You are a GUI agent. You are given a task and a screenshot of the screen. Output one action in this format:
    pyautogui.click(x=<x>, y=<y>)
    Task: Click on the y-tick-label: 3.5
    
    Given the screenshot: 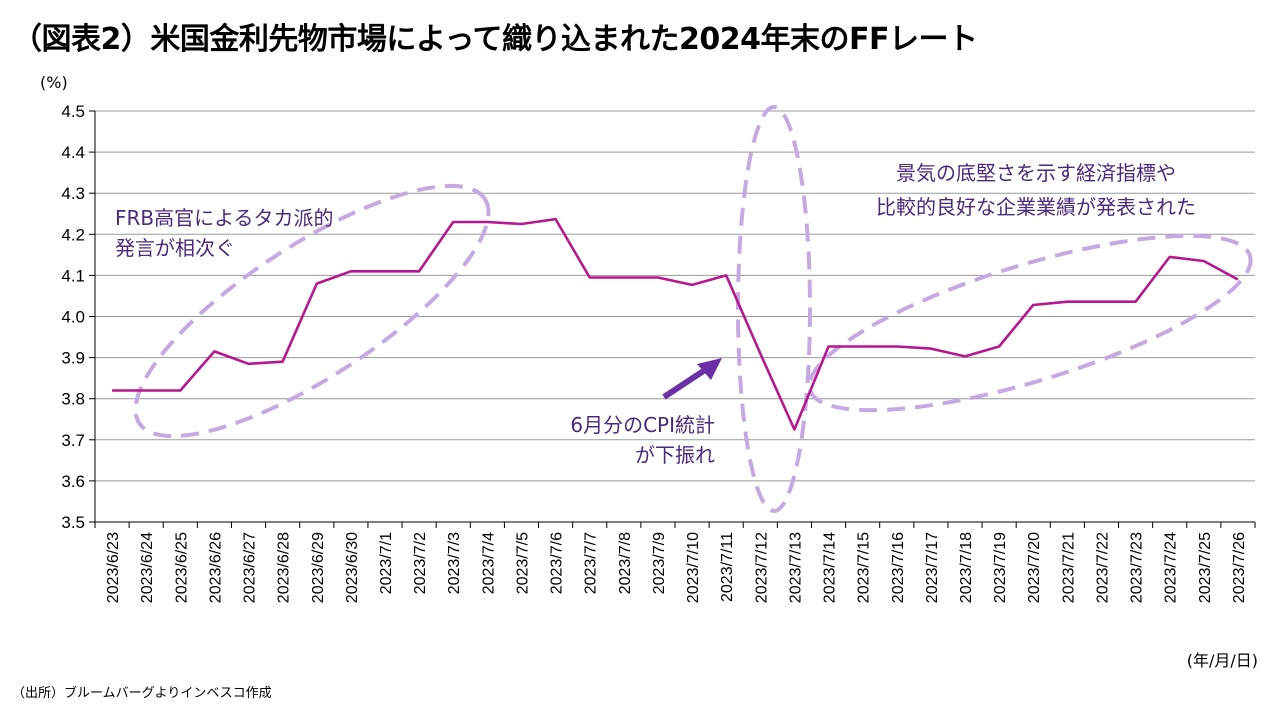 What is the action you would take?
    pyautogui.click(x=73, y=522)
    